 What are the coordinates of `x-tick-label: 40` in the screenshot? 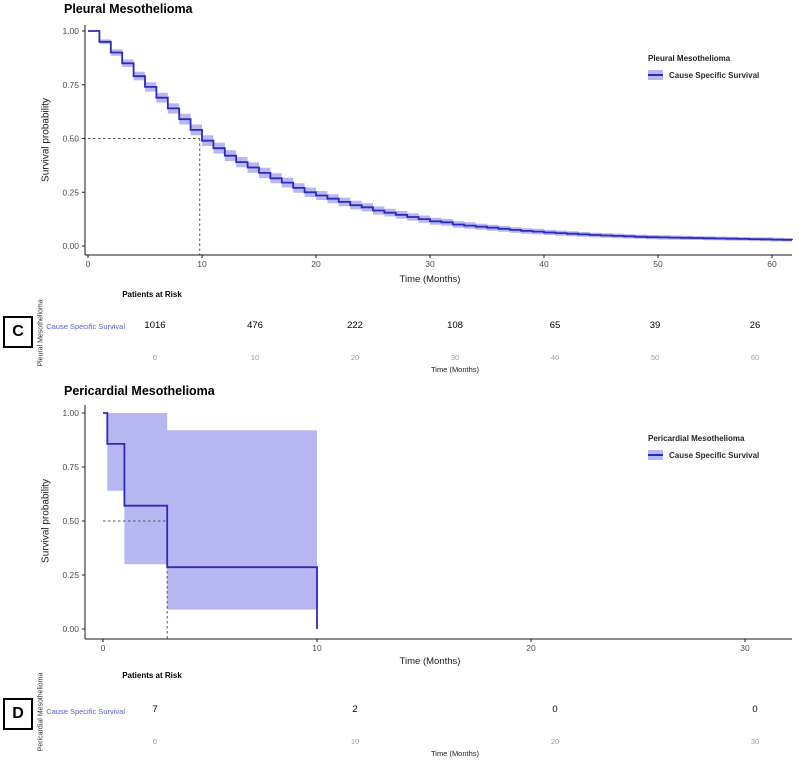 It's located at (544, 264).